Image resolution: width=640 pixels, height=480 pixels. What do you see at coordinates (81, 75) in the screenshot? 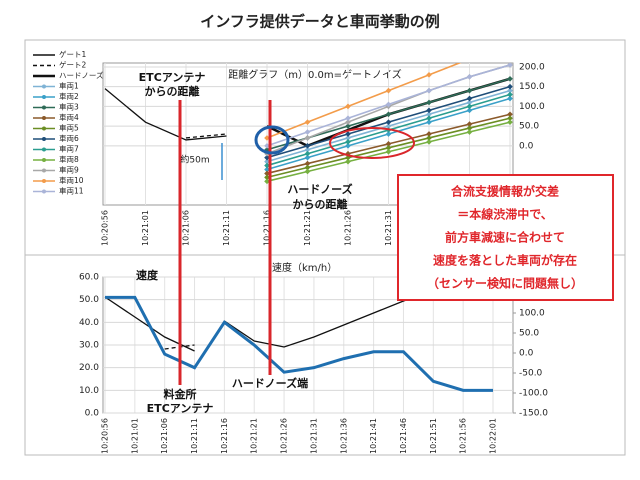
I see `legend-label: ハードノーズ` at bounding box center [81, 75].